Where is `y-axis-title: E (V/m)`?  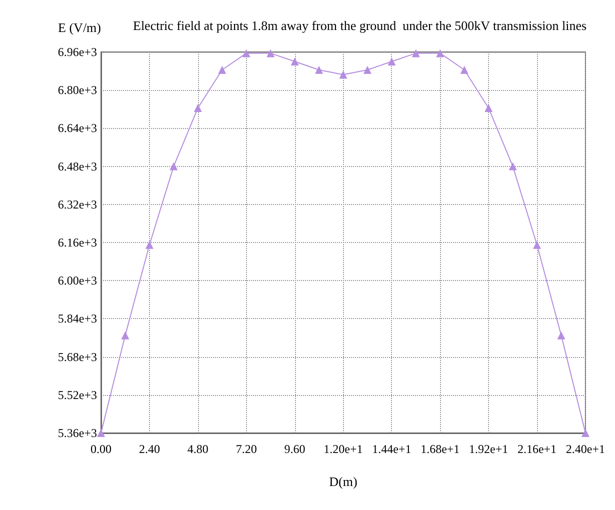
y-axis-title: E (V/m) is located at coordinates (79, 27).